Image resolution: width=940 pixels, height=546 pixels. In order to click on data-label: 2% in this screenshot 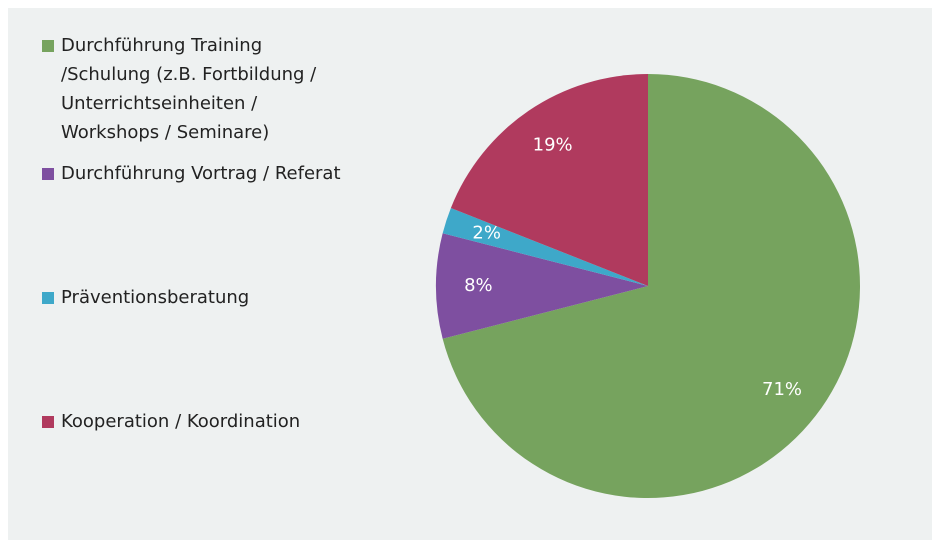, I will do `click(486, 233)`.